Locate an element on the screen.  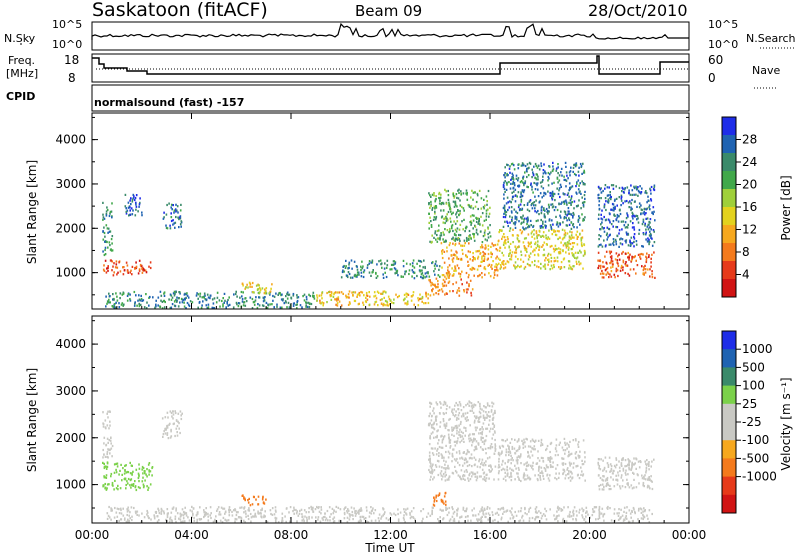
nsearch-label: N.Search is located at coordinates (771, 38).